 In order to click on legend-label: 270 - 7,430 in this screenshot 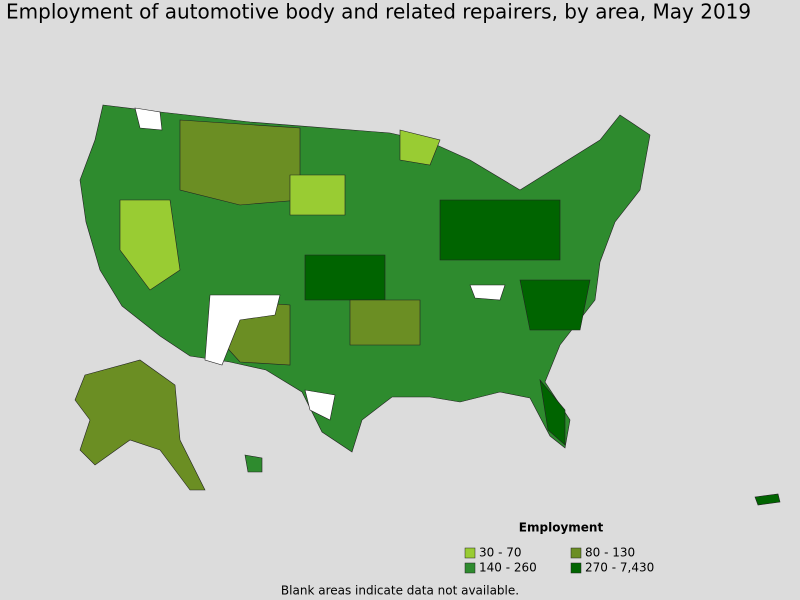, I will do `click(619, 568)`.